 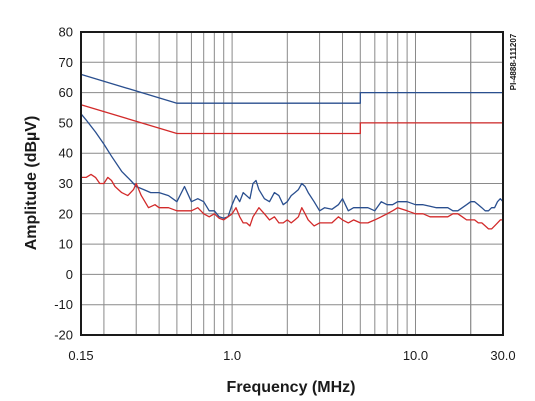 What do you see at coordinates (69, 274) in the screenshot?
I see `y-tick-label: 0` at bounding box center [69, 274].